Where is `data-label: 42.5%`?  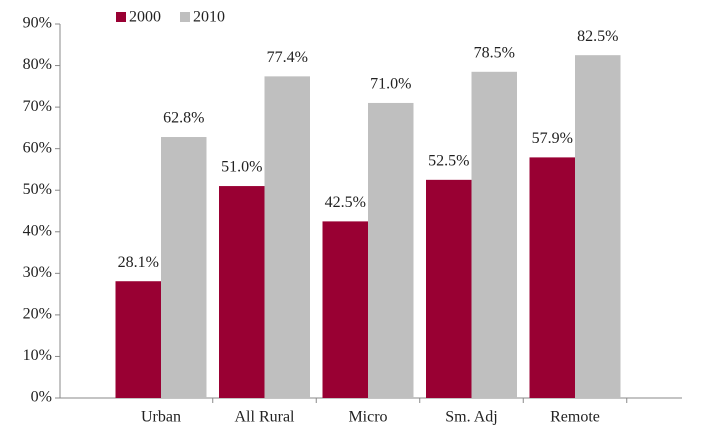 data-label: 42.5% is located at coordinates (345, 202).